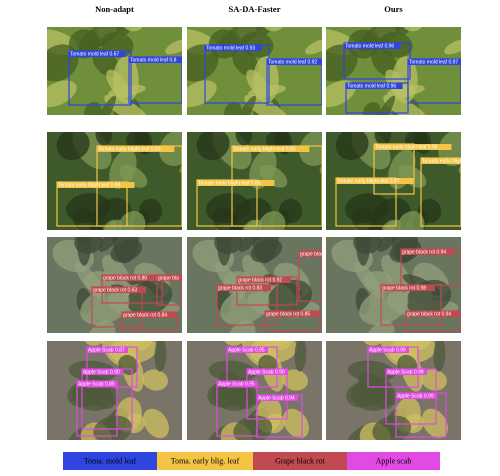 Image resolution: width=500 pixels, height=476 pixels. What do you see at coordinates (312, 255) in the screenshot?
I see `box-label: grape blac` at bounding box center [312, 255].